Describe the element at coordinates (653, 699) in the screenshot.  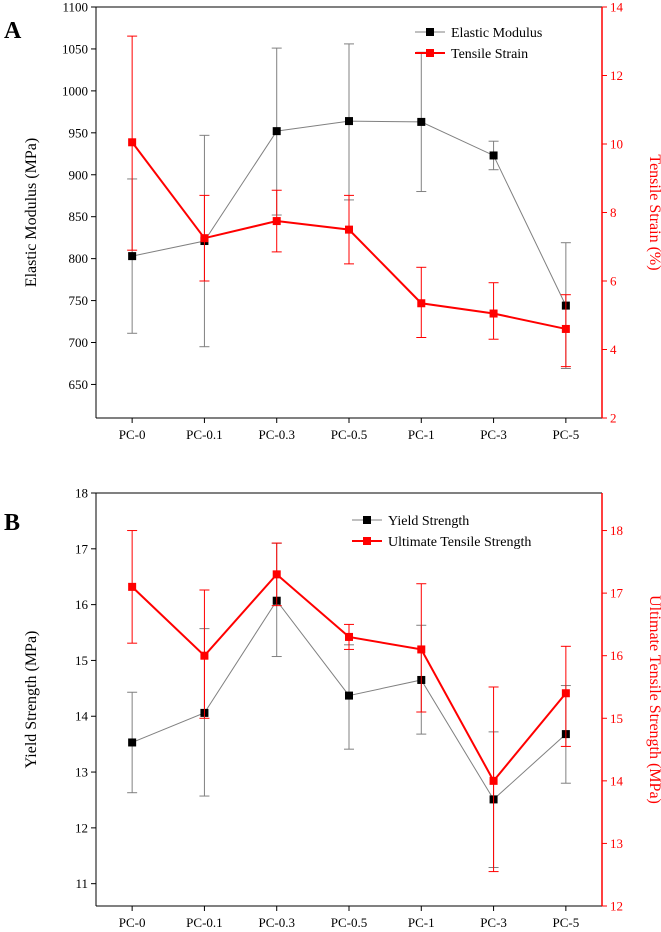
I see `right-axis-label: Ultimate Tensile Strength (MPa)` at that location.